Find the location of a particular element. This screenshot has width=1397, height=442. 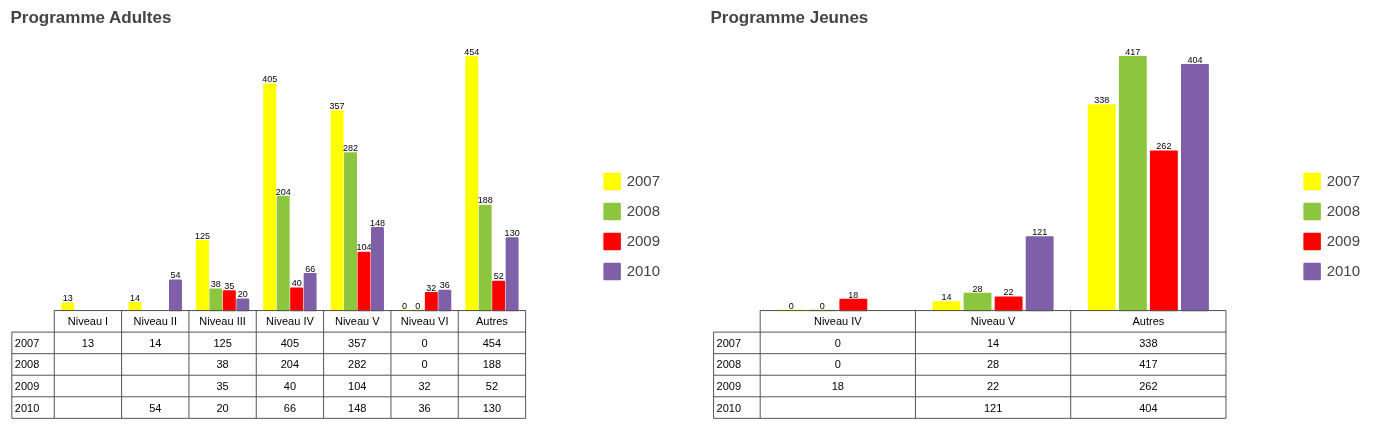

data-label: 282 is located at coordinates (357, 364).